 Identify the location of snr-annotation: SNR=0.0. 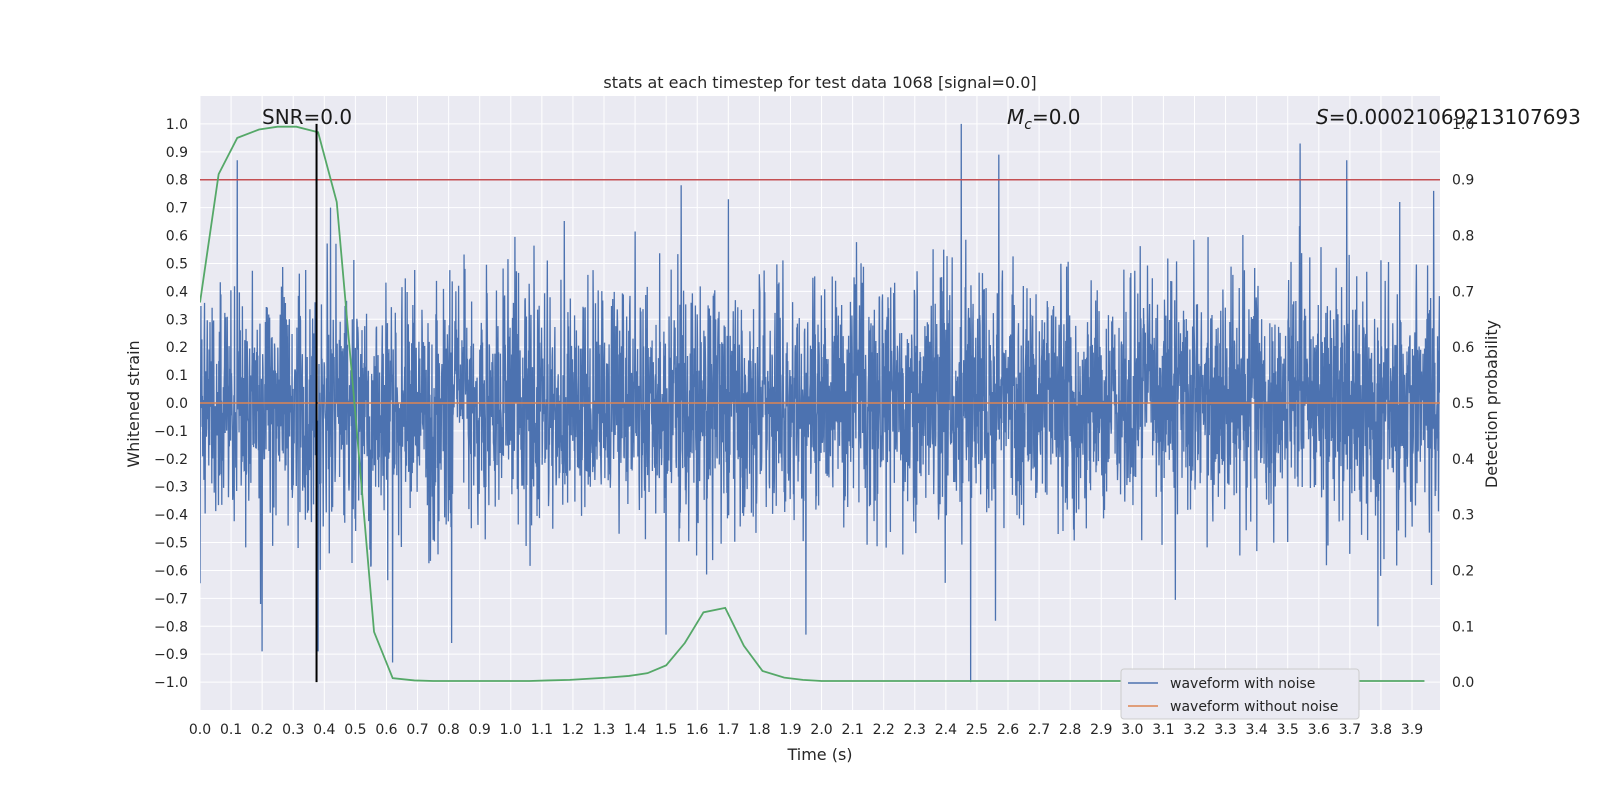
(307, 117).